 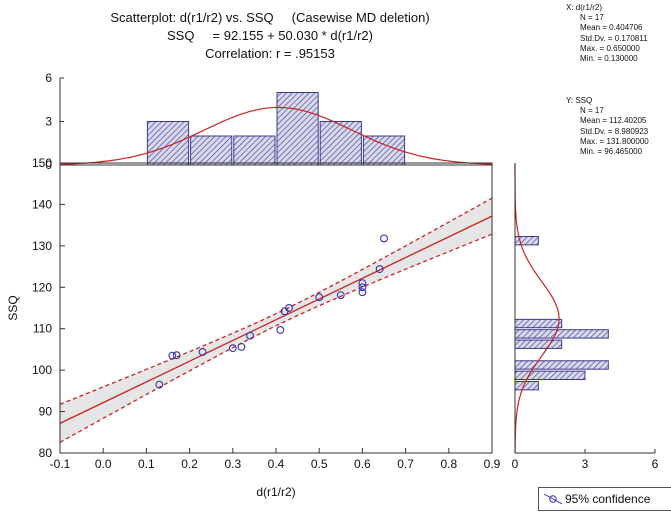 I want to click on y-axis-title: SSQ, so click(x=13, y=307).